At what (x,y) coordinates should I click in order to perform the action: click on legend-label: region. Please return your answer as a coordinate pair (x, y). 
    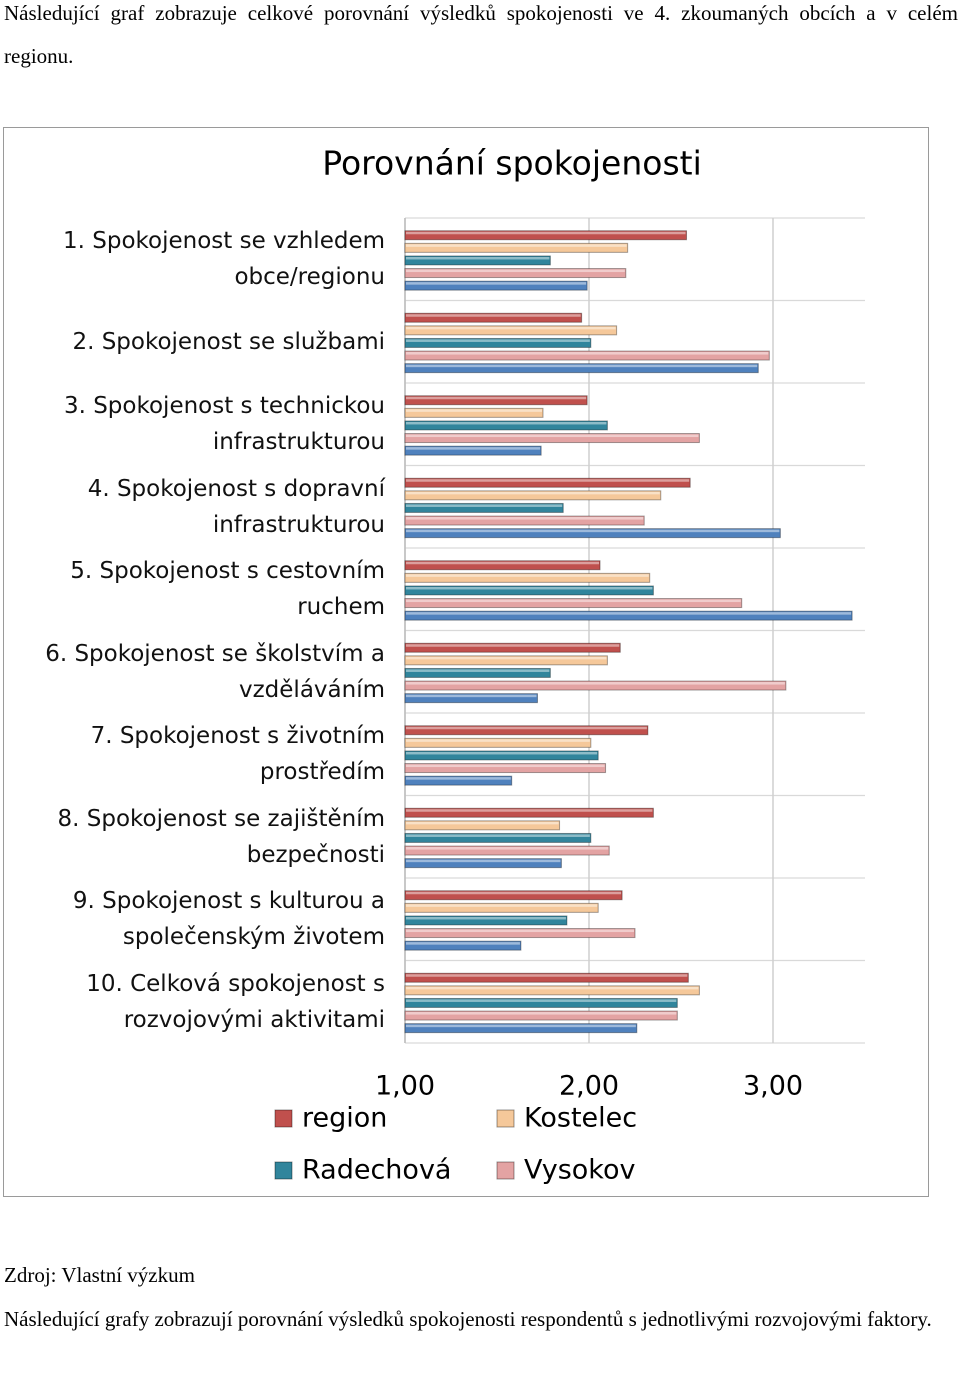
    Looking at the image, I should click on (344, 1118).